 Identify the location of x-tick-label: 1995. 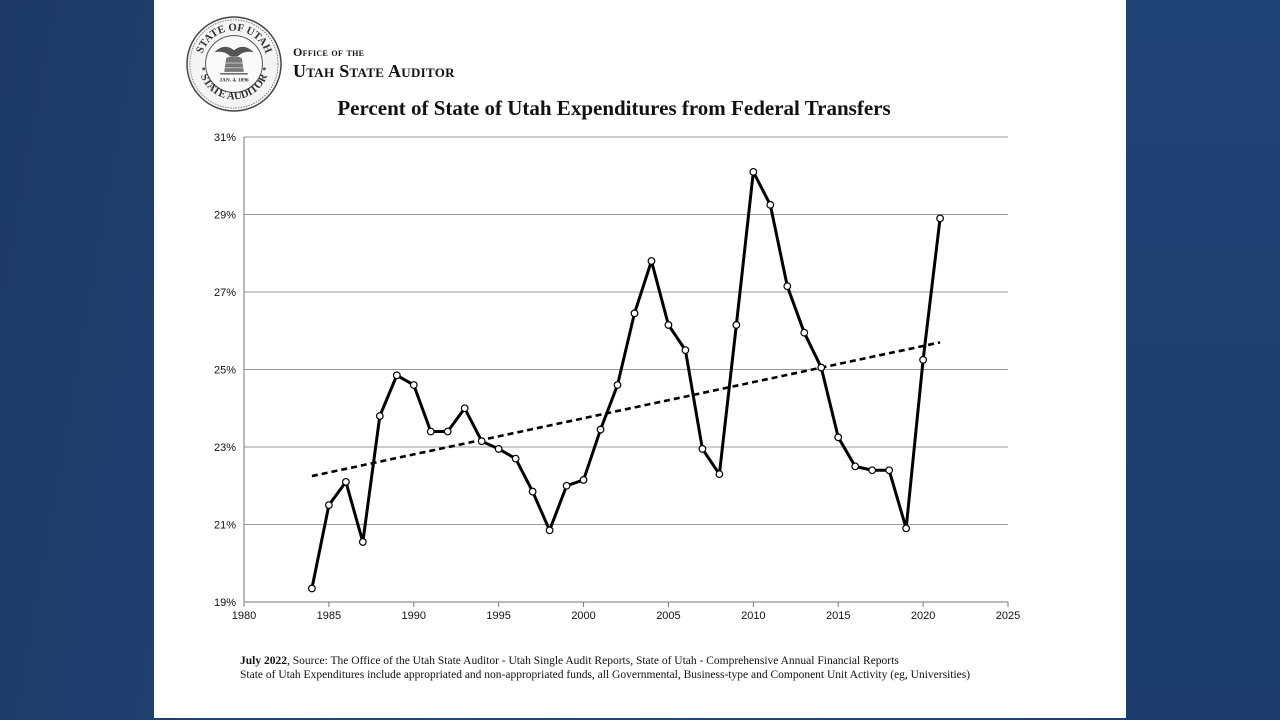
(498, 616).